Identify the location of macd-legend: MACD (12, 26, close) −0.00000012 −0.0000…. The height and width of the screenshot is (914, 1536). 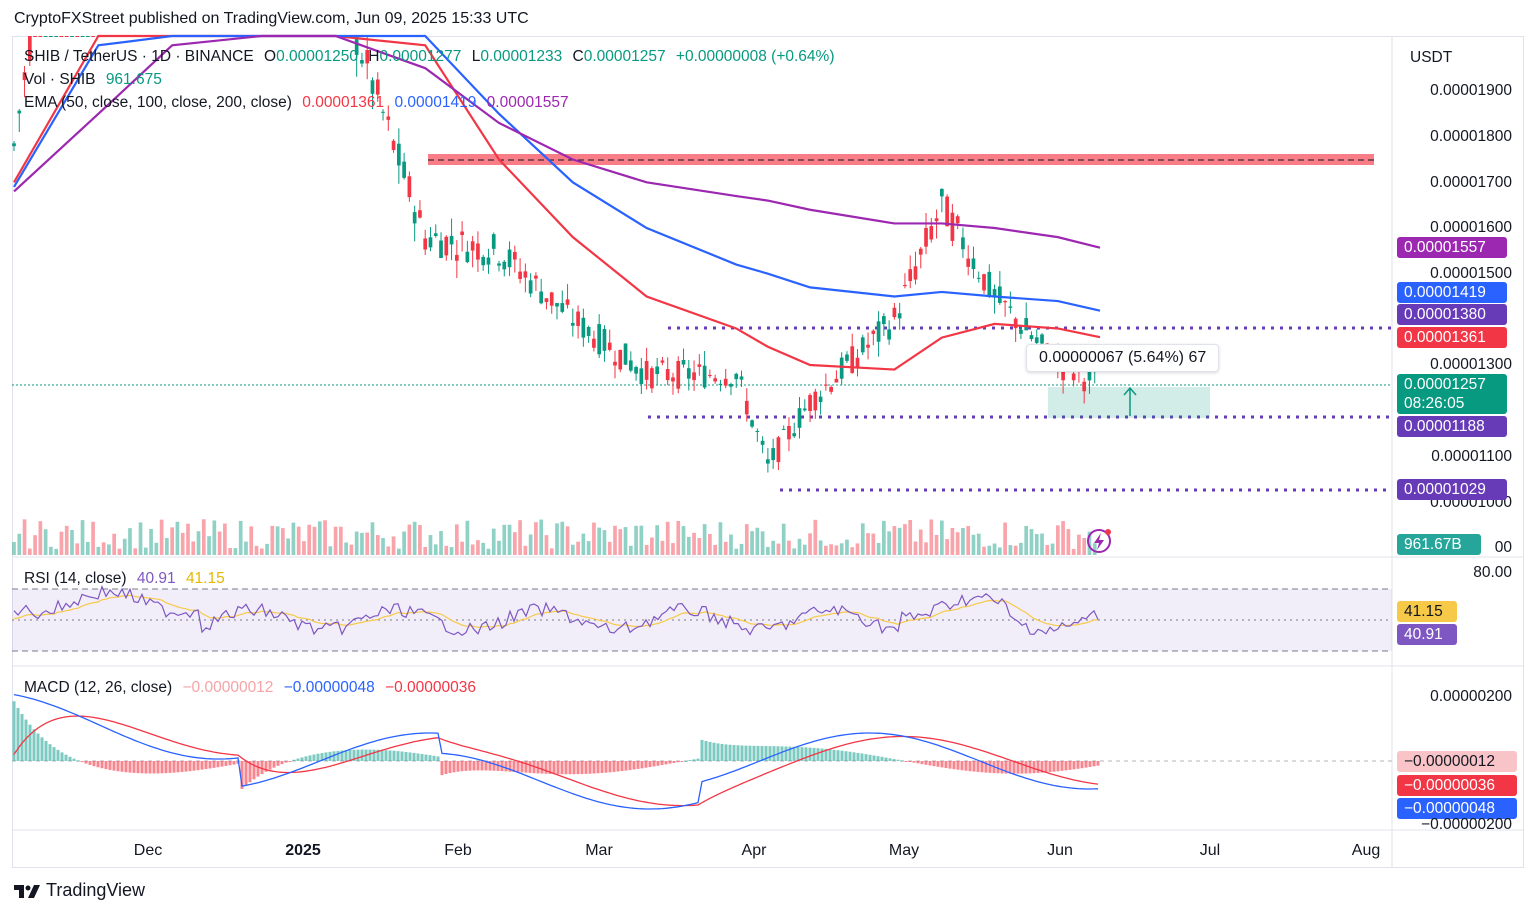
(253, 688).